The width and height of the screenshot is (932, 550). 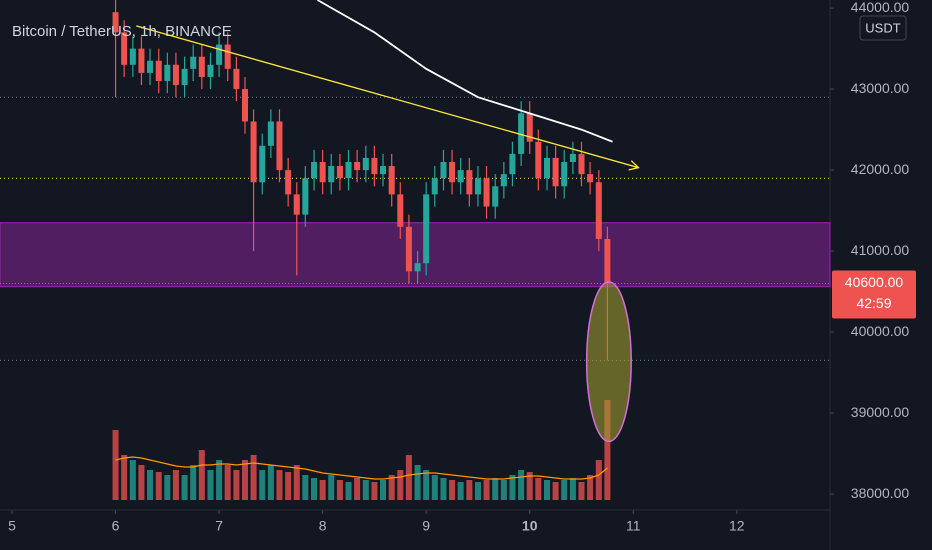 I want to click on y-tick-label: 39000.00, so click(x=880, y=412).